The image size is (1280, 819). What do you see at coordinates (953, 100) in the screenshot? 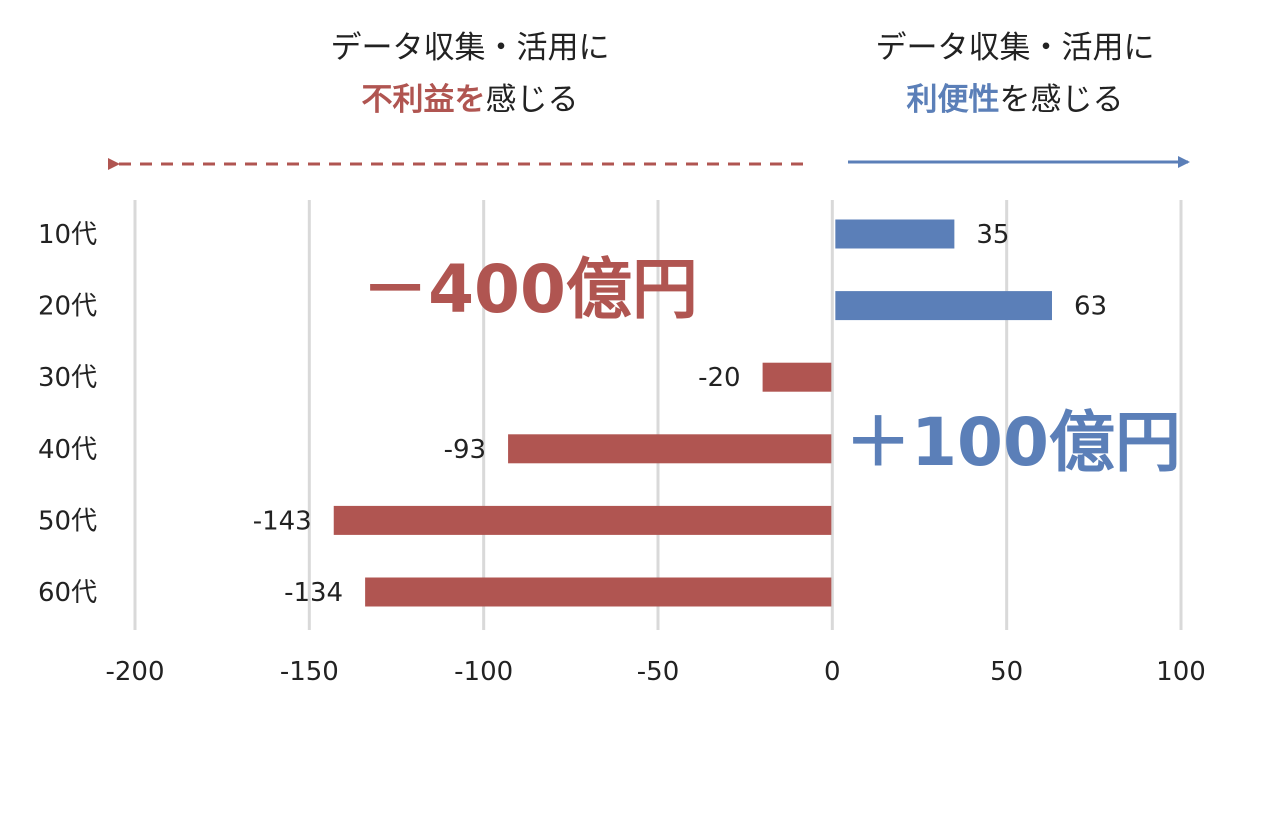
I see `header-positive-emphasis: 利便性` at bounding box center [953, 100].